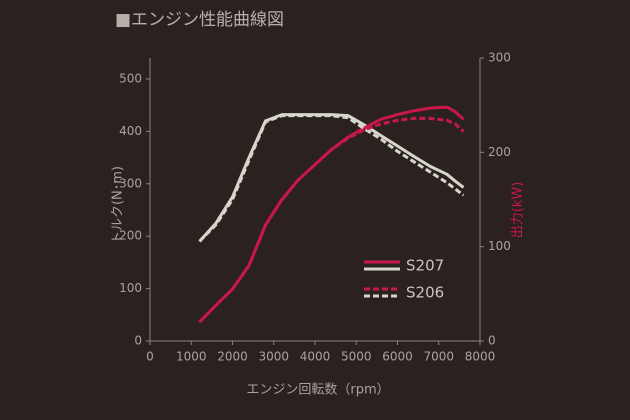 This screenshot has width=630, height=420. What do you see at coordinates (397, 357) in the screenshot?
I see `x-tick-label: 6000` at bounding box center [397, 357].